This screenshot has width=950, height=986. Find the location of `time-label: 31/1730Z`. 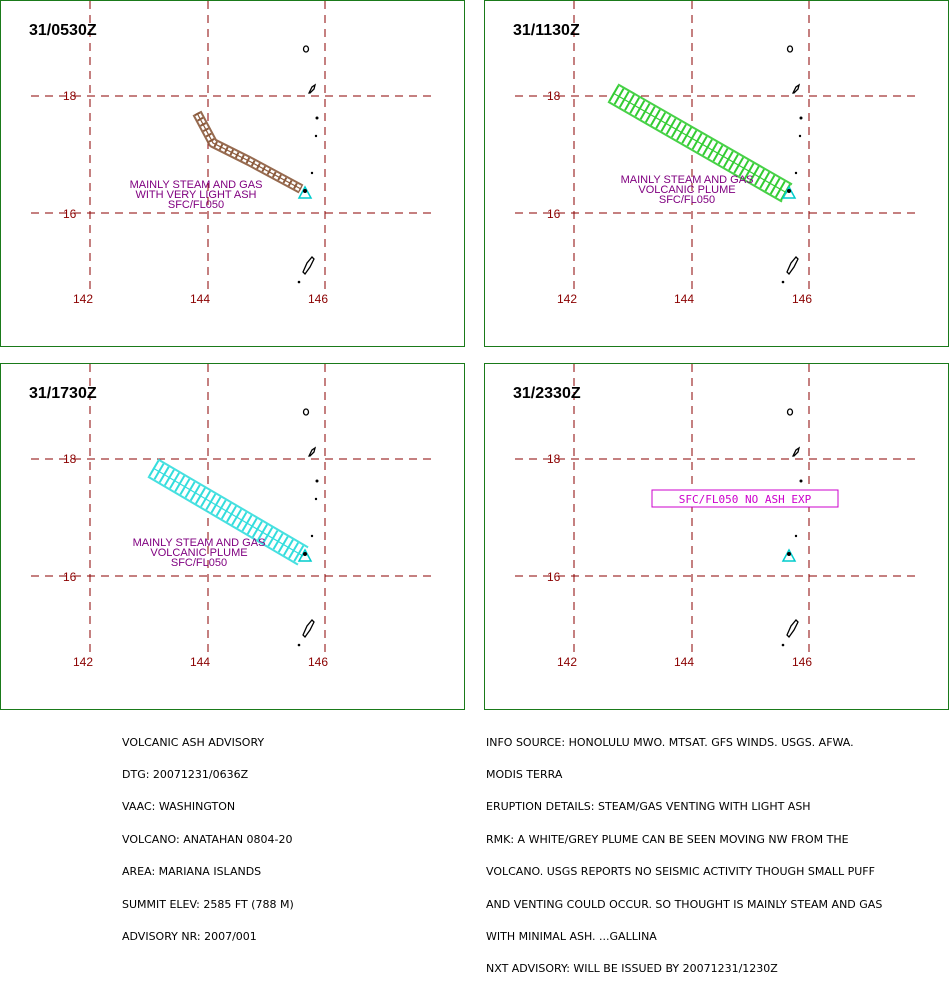

time-label: 31/1730Z is located at coordinates (63, 393).